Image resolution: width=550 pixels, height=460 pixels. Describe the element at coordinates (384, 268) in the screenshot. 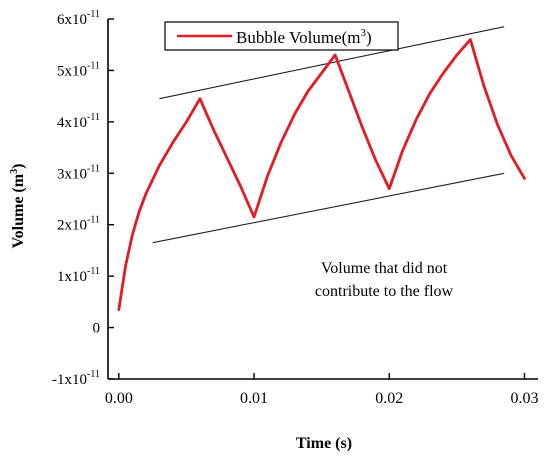

I see `annotation-line-1: Volume that did not` at that location.